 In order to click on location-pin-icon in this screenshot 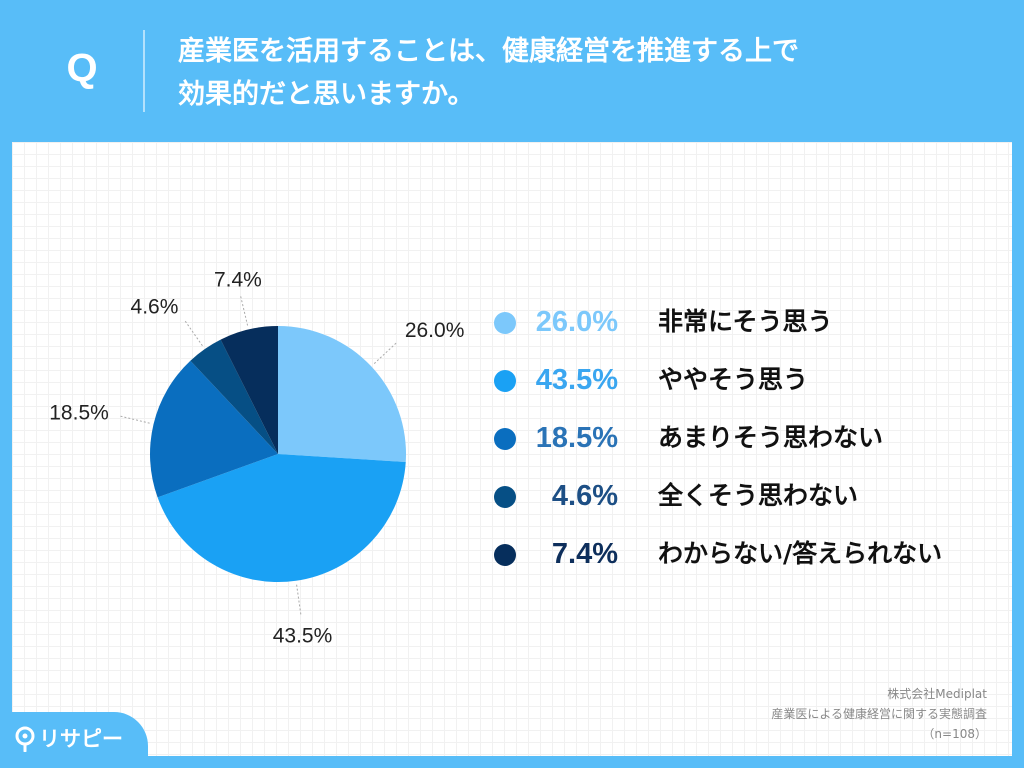, I will do `click(25, 739)`.